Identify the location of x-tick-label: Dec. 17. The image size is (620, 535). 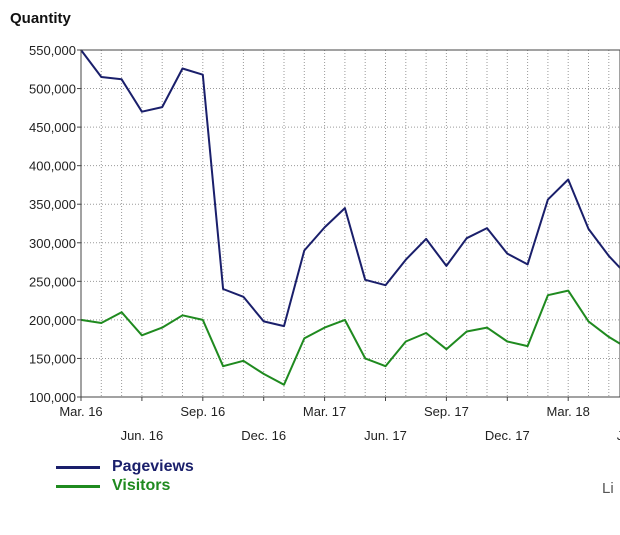
(507, 435).